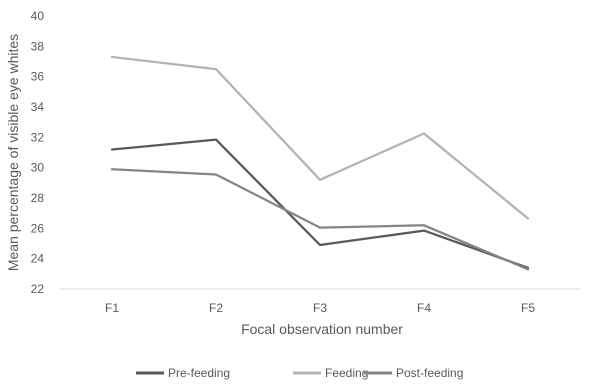  Describe the element at coordinates (112, 308) in the screenshot. I see `x-tick-label: F1` at that location.